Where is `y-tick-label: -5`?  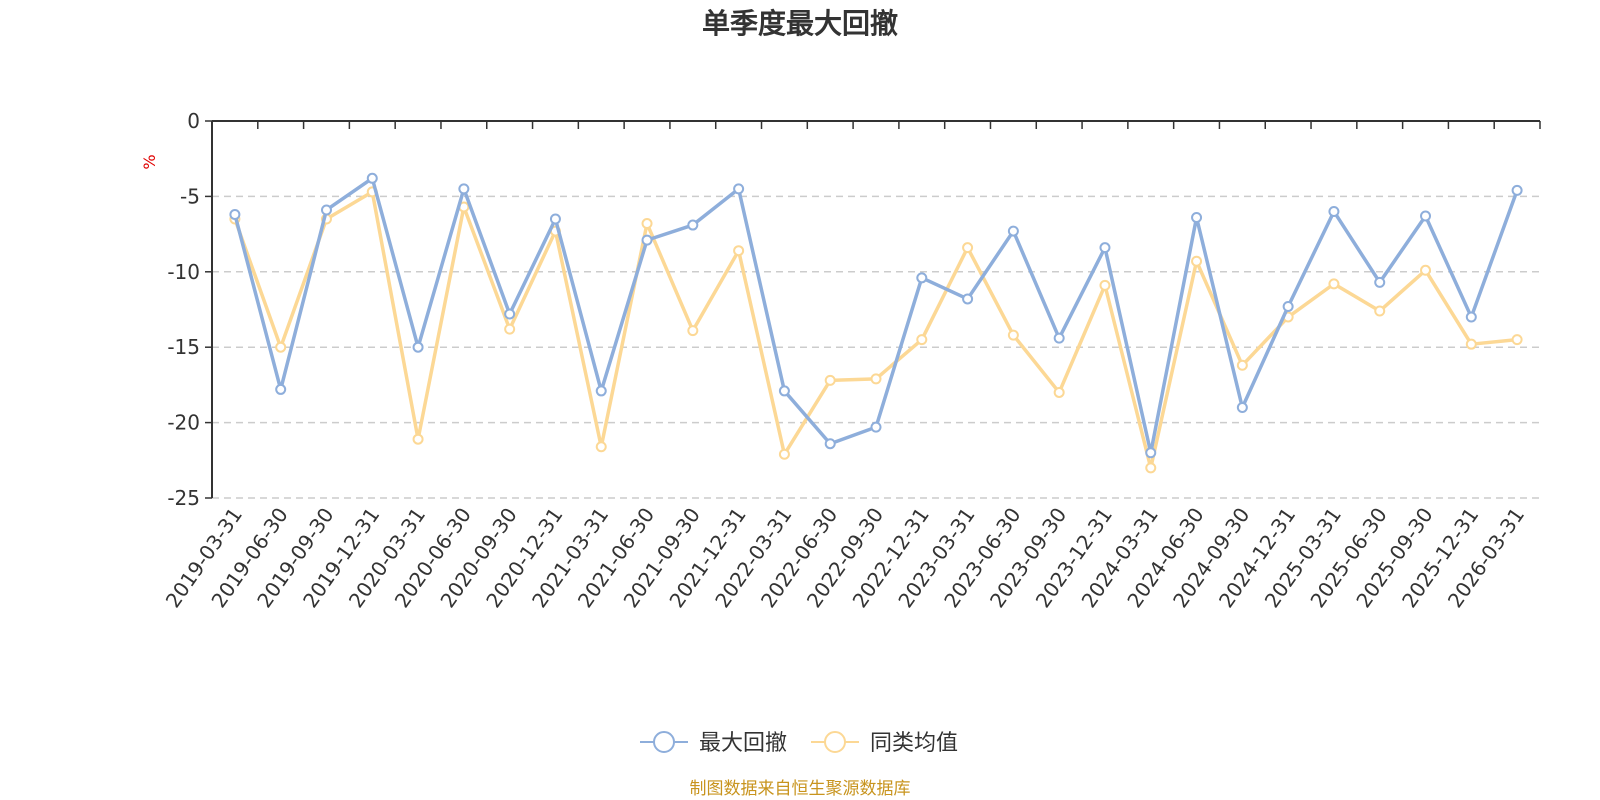
y-tick-label: -5 is located at coordinates (190, 196).